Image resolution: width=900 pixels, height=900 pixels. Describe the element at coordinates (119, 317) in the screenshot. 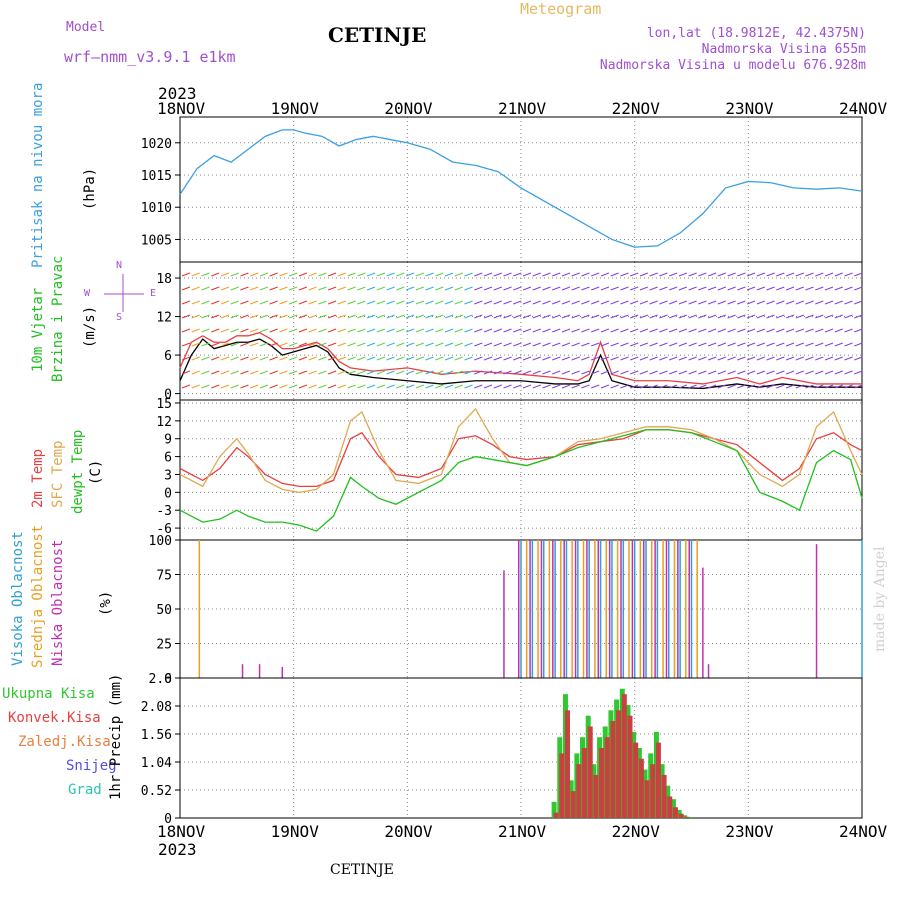

I see `compass-s: S` at that location.